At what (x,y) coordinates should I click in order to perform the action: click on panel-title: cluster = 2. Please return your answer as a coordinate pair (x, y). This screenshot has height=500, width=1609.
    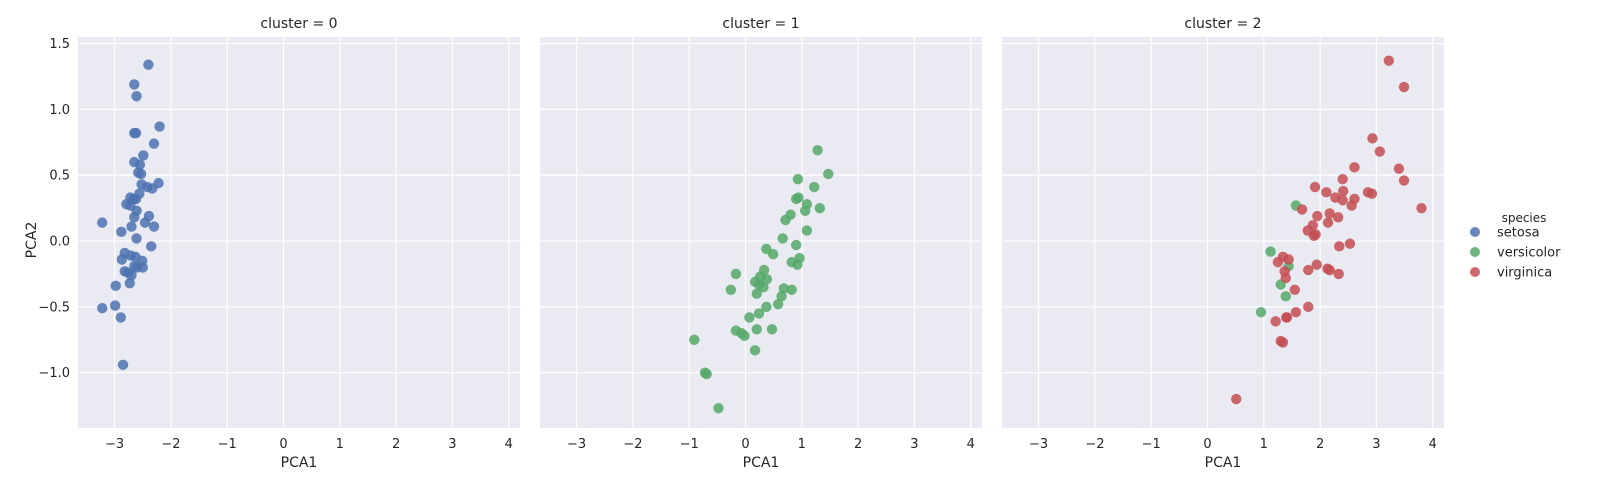
    Looking at the image, I should click on (1222, 24).